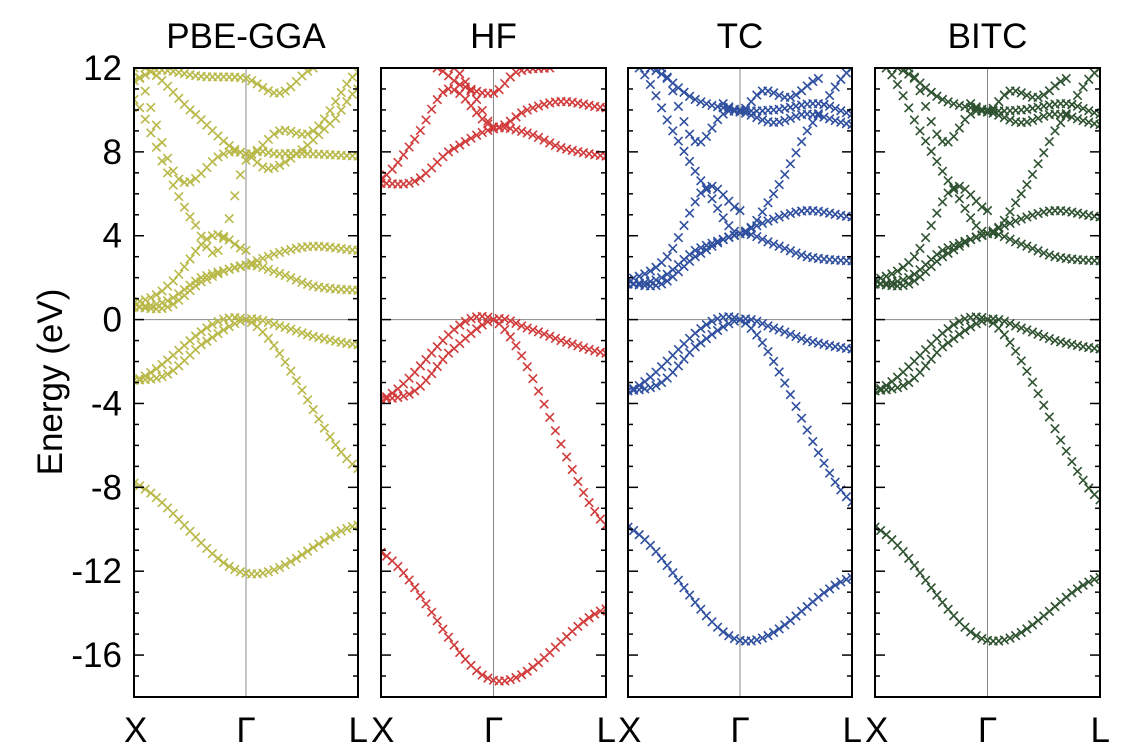 This screenshot has width=1142, height=748. I want to click on bands, so click(246, 323).